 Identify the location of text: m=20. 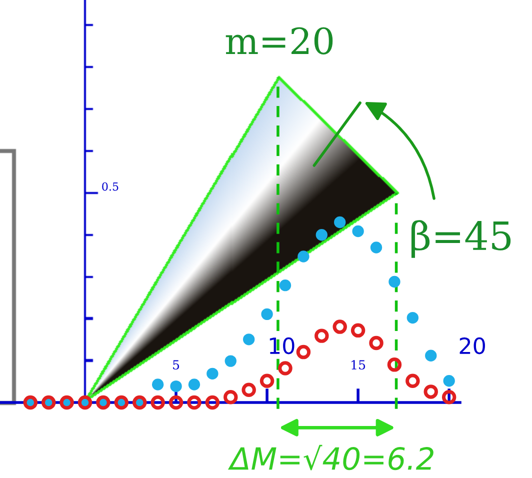
(279, 41).